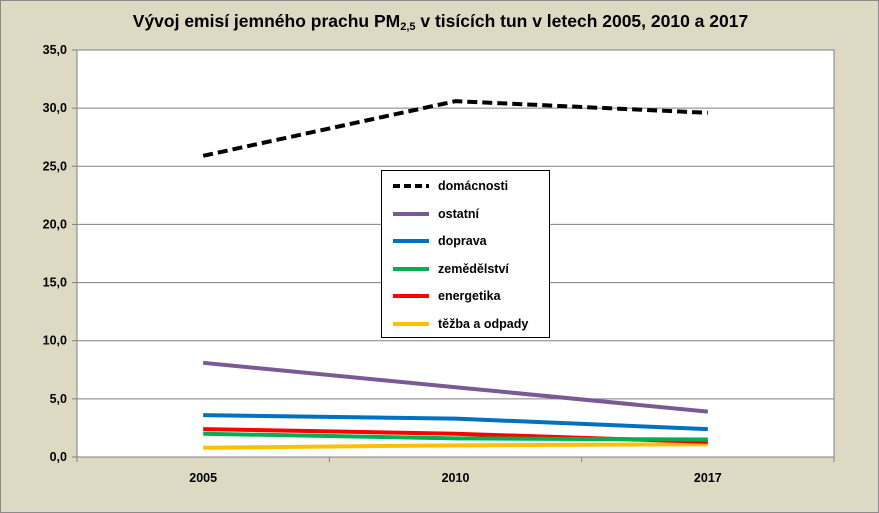  What do you see at coordinates (473, 186) in the screenshot?
I see `legend-label: domácnosti` at bounding box center [473, 186].